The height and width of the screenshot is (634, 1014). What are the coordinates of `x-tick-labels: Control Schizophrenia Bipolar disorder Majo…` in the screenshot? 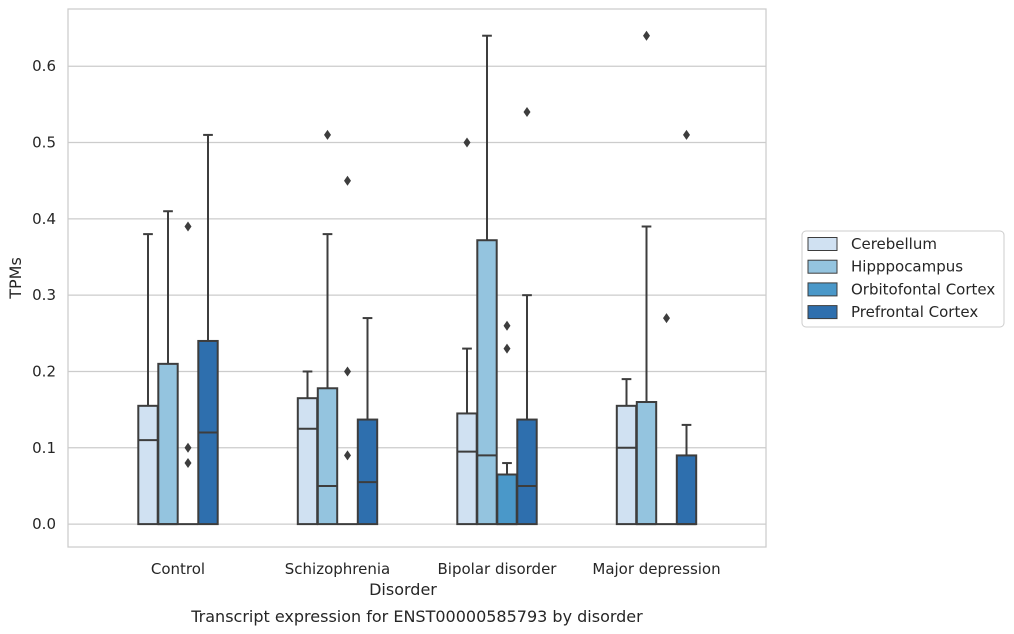 It's located at (436, 569).